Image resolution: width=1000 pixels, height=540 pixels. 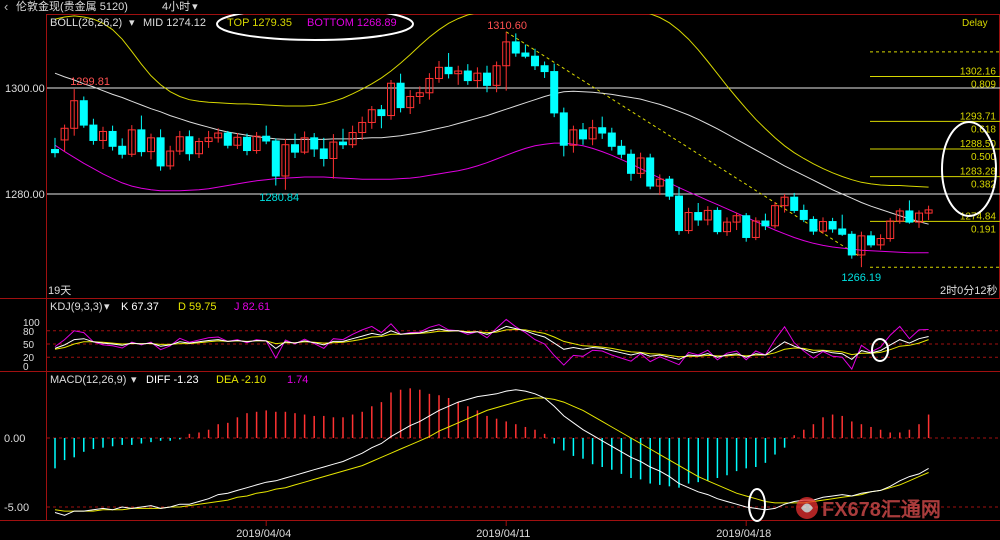 I want to click on instrument-title: 伦敦金现(贵金属 5120), so click(x=72, y=7).